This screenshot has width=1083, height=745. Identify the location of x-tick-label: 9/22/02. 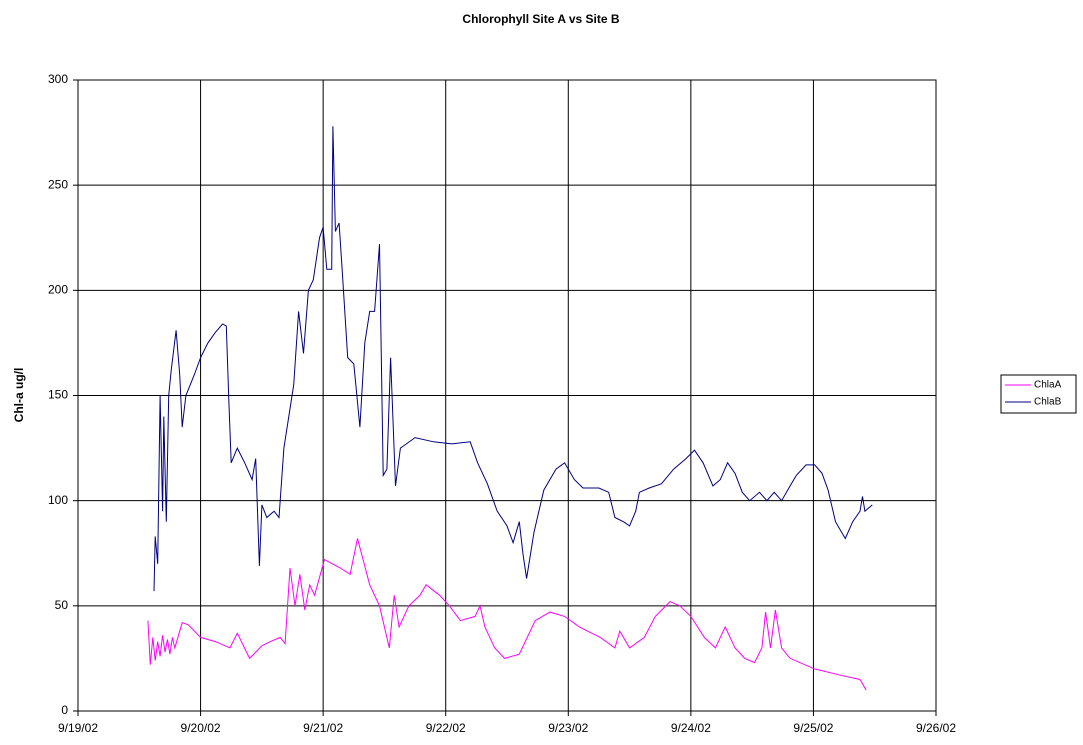
(446, 728).